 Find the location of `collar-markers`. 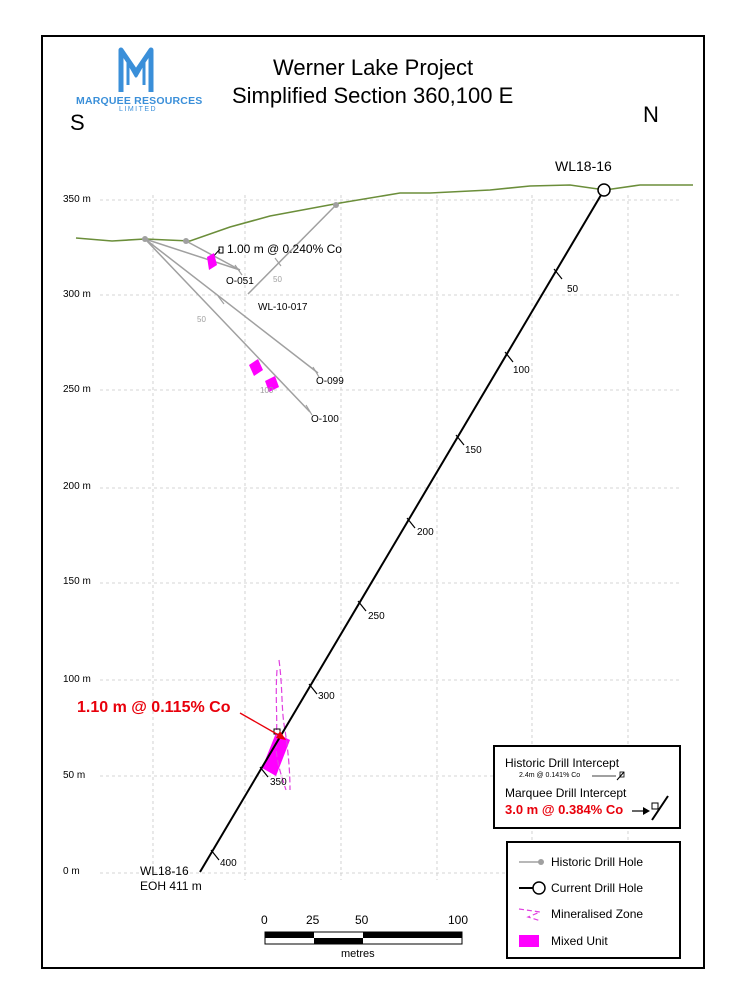

collar-markers is located at coordinates (240, 223).